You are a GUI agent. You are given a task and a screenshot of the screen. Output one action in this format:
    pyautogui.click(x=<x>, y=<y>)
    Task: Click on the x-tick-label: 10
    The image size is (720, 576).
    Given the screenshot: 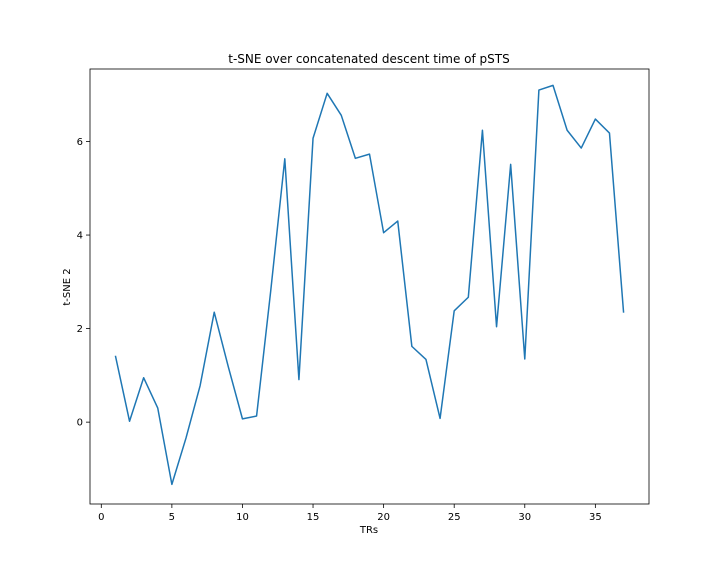 What is the action you would take?
    pyautogui.click(x=242, y=517)
    